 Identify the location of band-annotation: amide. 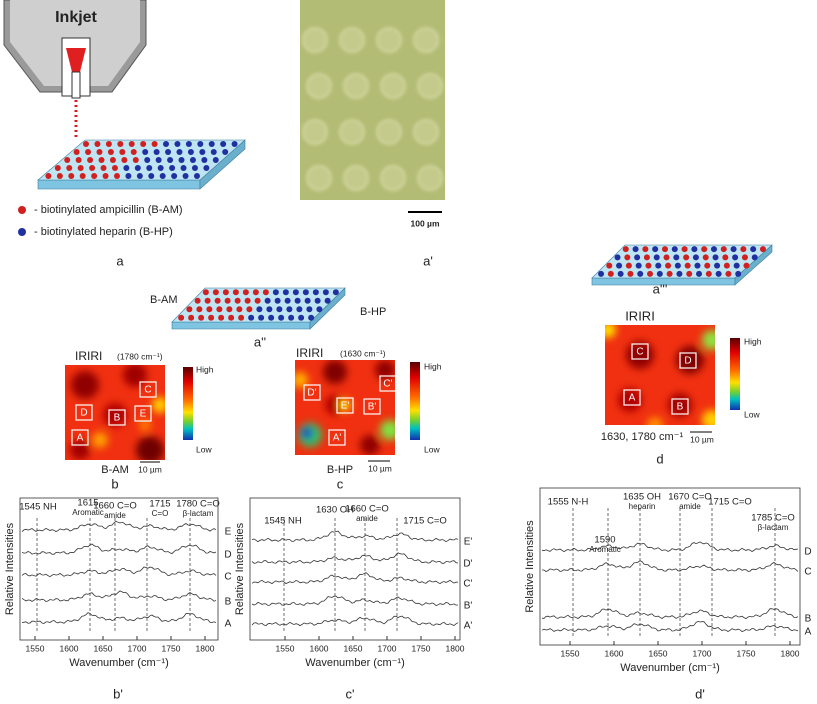
(367, 518).